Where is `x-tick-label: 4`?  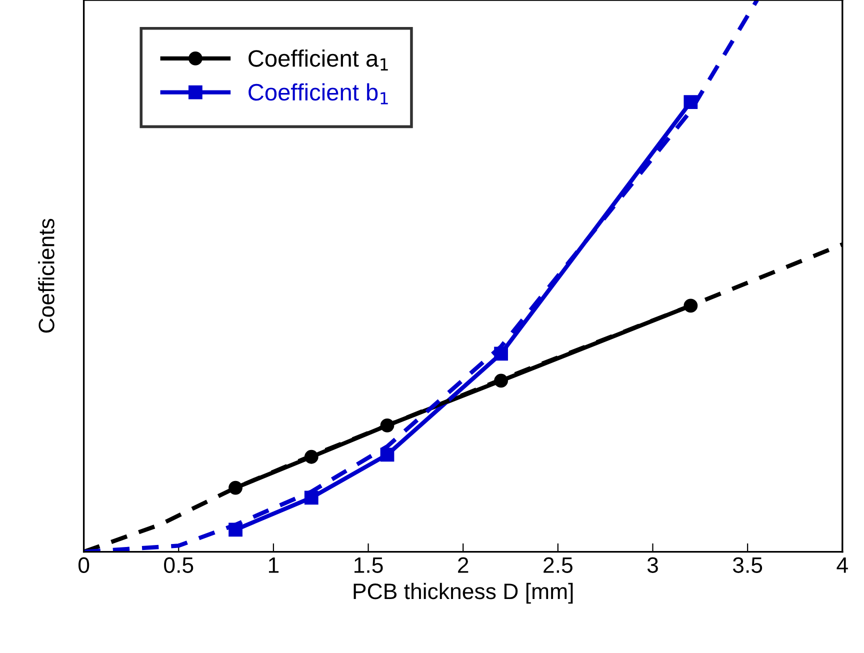 x-tick-label: 4 is located at coordinates (842, 565).